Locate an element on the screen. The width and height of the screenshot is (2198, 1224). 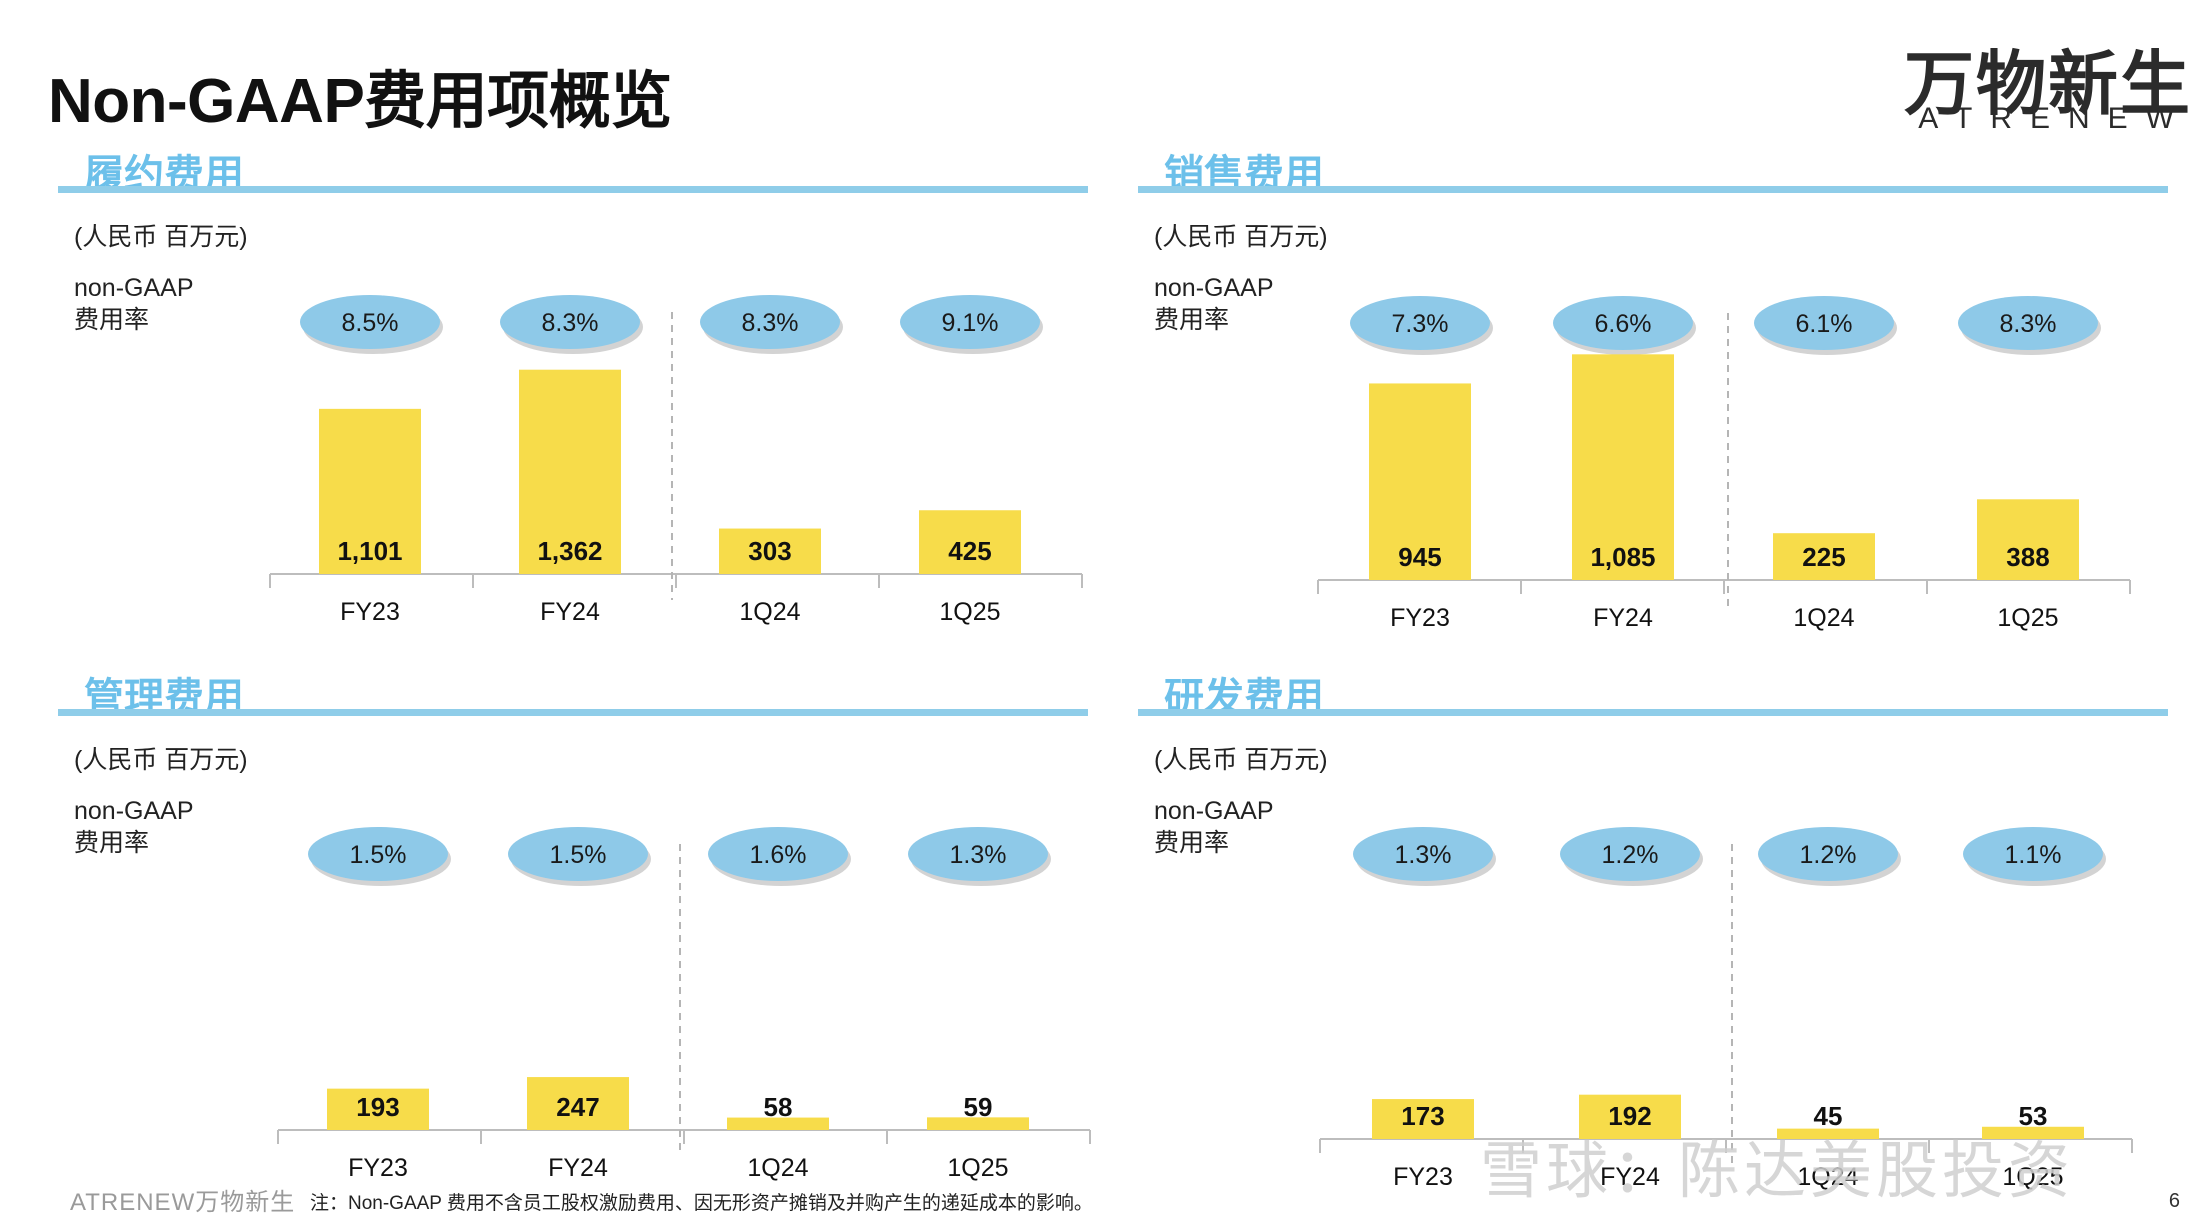
rate-label-value: 8.5% is located at coordinates (370, 323).